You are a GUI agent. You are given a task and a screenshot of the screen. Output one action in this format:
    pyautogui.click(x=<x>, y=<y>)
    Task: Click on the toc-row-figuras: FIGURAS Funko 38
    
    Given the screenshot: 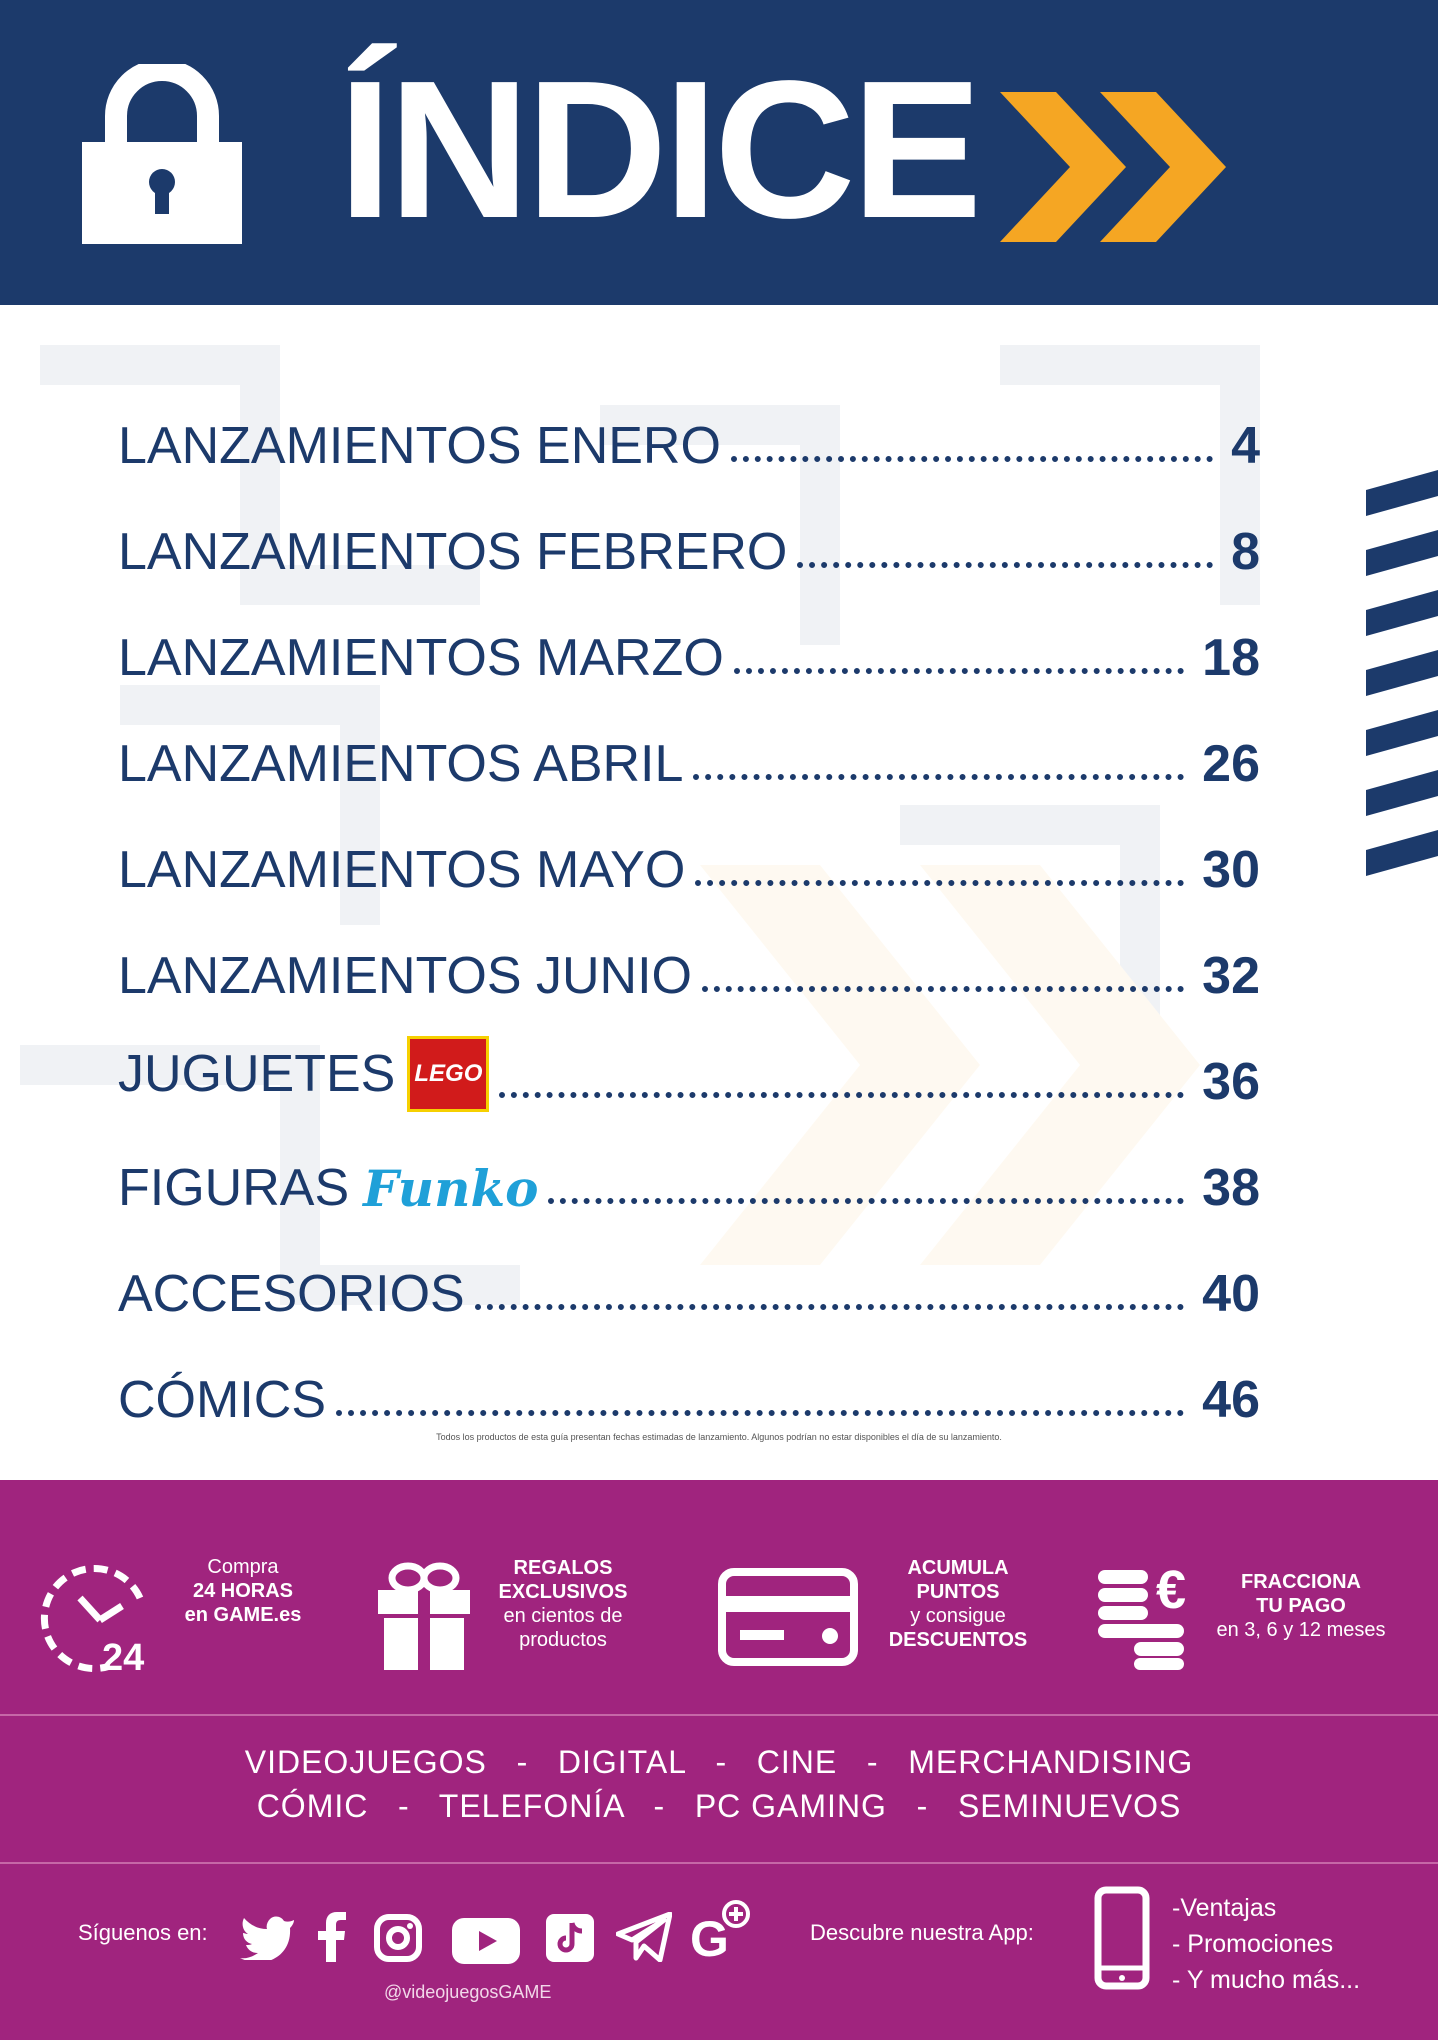 What is the action you would take?
    pyautogui.click(x=689, y=1165)
    